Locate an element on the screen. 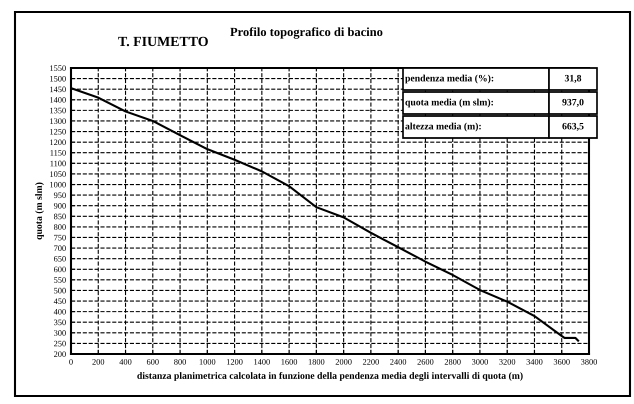  y-tick-label: 1300 is located at coordinates (58, 121).